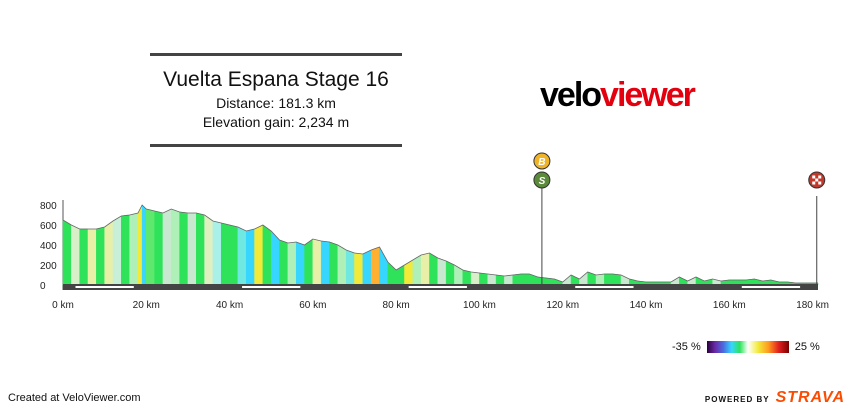 The image size is (859, 410). I want to click on x-tick-label: 40 km, so click(229, 305).